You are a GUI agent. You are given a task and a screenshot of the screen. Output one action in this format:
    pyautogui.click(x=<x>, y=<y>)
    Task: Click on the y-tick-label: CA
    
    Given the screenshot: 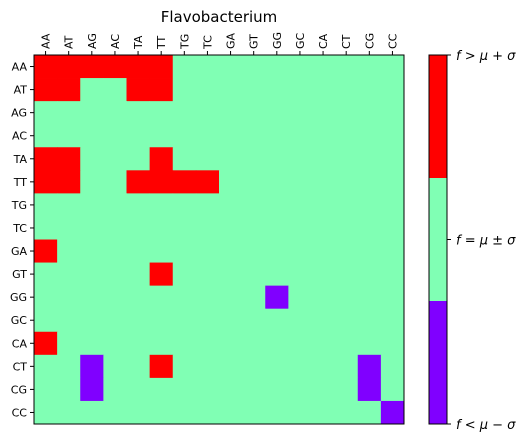 What is the action you would take?
    pyautogui.click(x=20, y=343)
    